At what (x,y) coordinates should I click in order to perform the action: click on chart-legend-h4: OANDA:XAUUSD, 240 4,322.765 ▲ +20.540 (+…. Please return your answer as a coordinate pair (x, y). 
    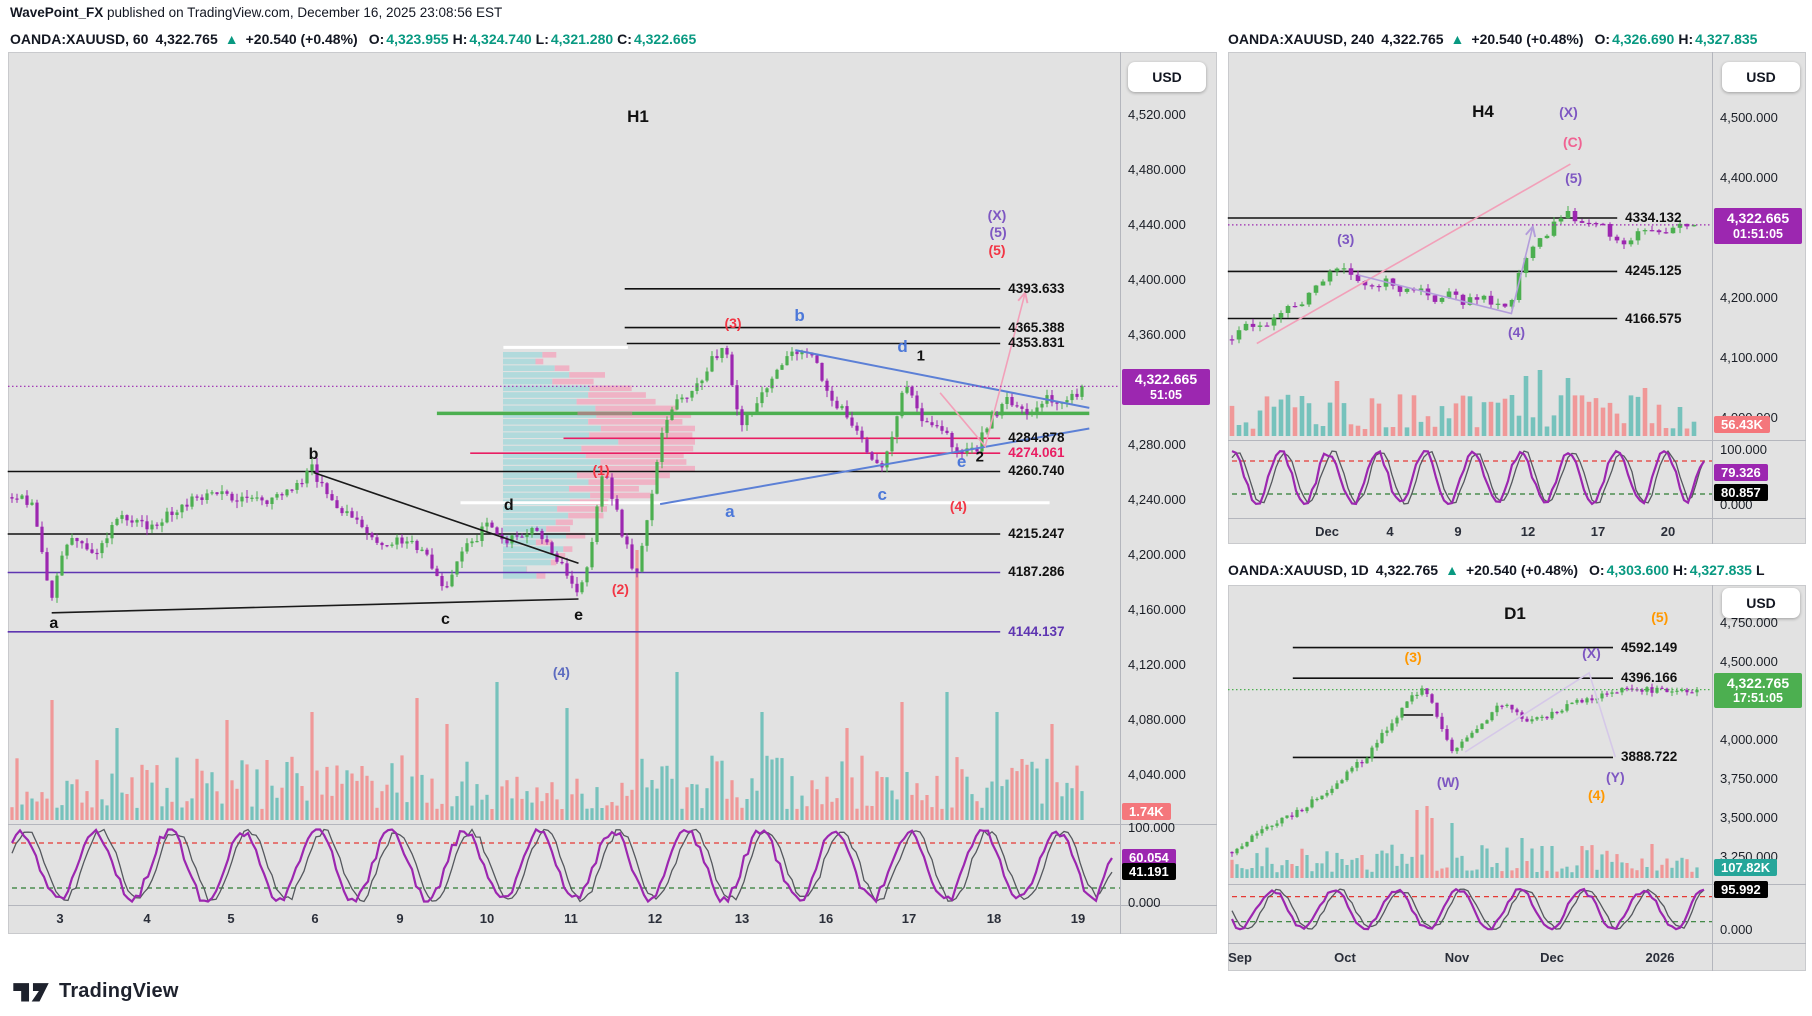
    Looking at the image, I should click on (1516, 39).